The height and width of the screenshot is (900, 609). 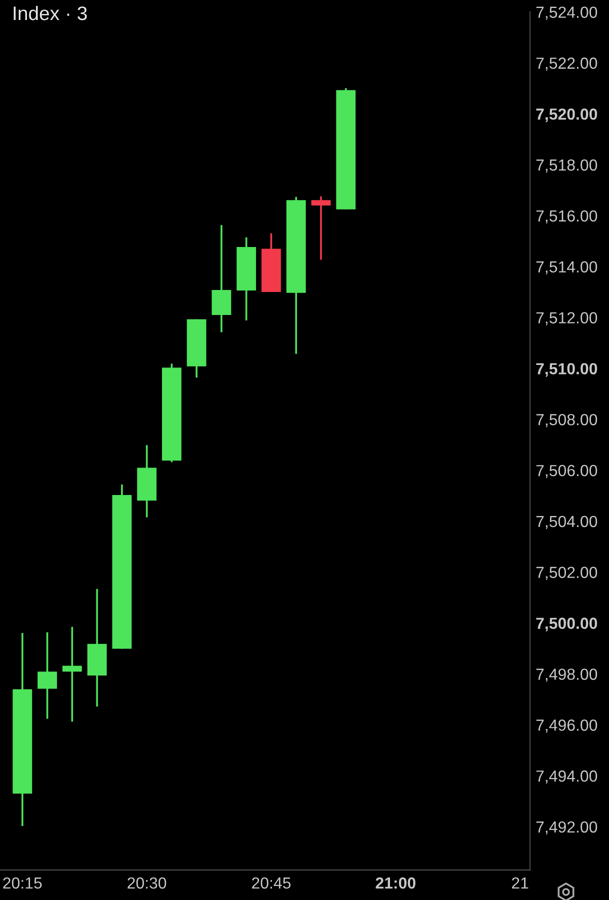 I want to click on y-tick-label: 7,498.00, so click(x=567, y=675).